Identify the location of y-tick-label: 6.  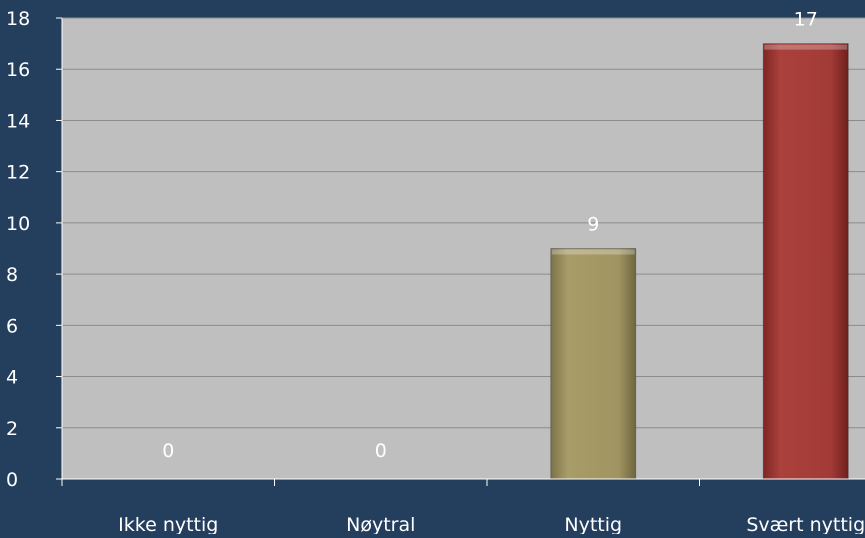
(12, 326).